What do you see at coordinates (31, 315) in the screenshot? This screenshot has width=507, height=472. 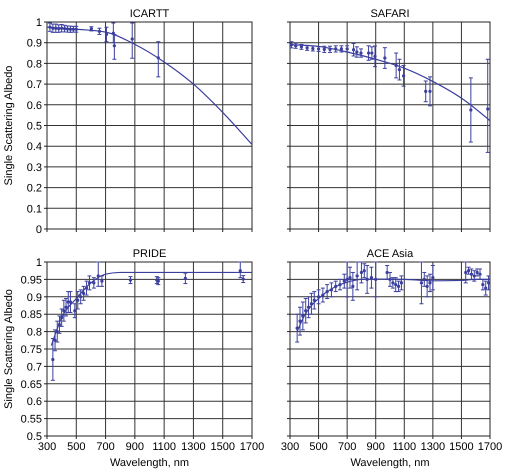 I see `y-tick-label: 0.85` at bounding box center [31, 315].